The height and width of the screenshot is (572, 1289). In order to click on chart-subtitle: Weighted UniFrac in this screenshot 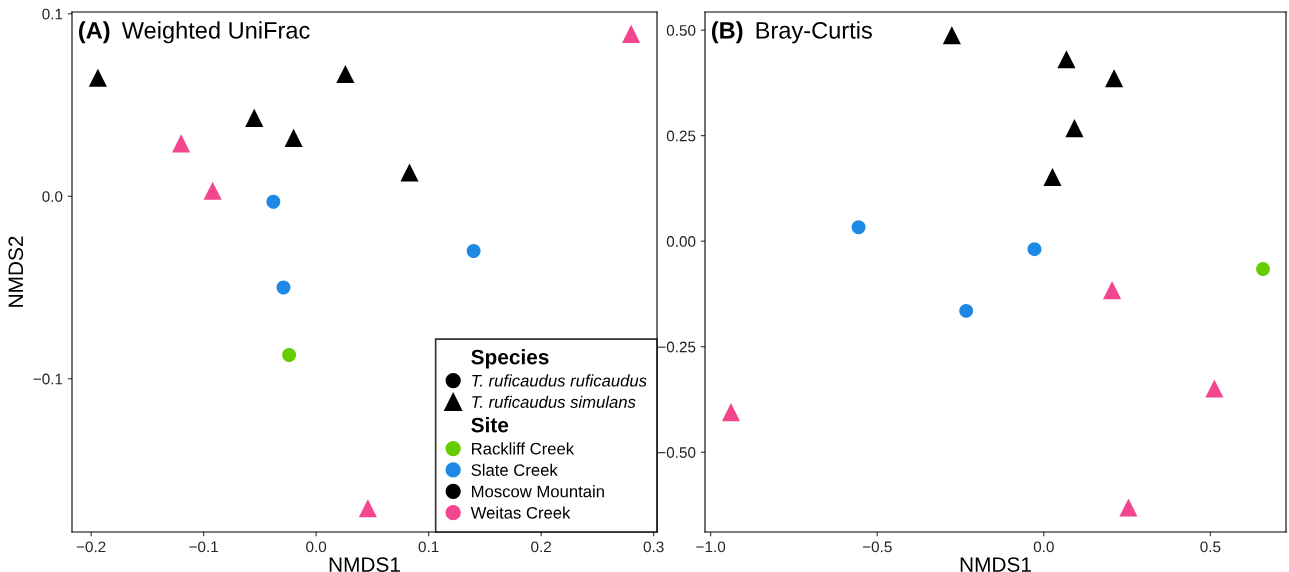, I will do `click(215, 32)`.